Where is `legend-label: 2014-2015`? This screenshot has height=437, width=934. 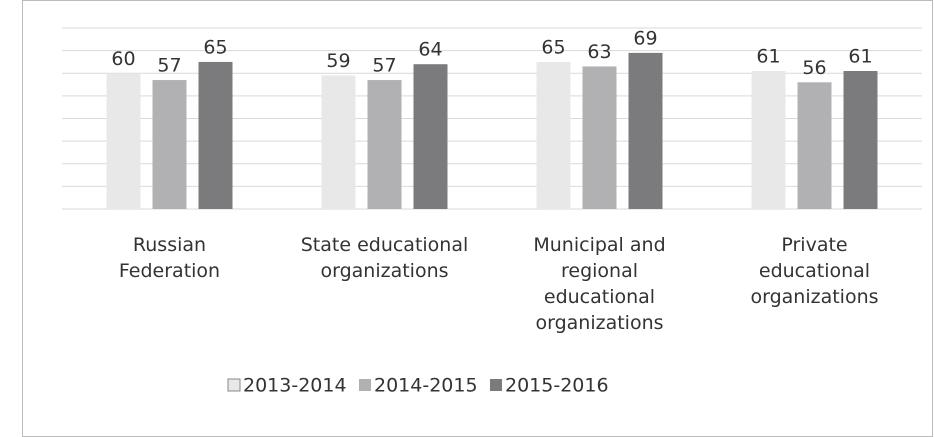 legend-label: 2014-2015 is located at coordinates (426, 386).